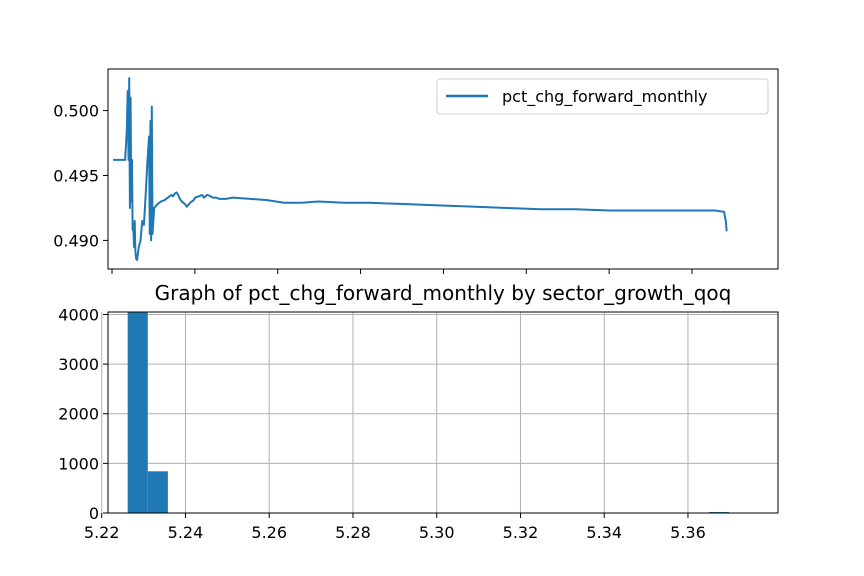  I want to click on x-tick-label: 5.30, so click(437, 532).